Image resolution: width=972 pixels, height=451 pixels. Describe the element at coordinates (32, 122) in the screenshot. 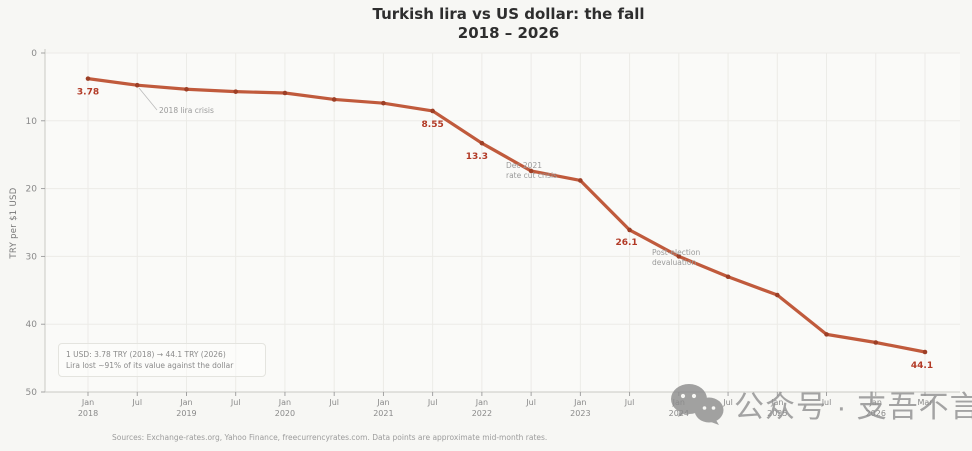

I see `svg-text: 10` at that location.